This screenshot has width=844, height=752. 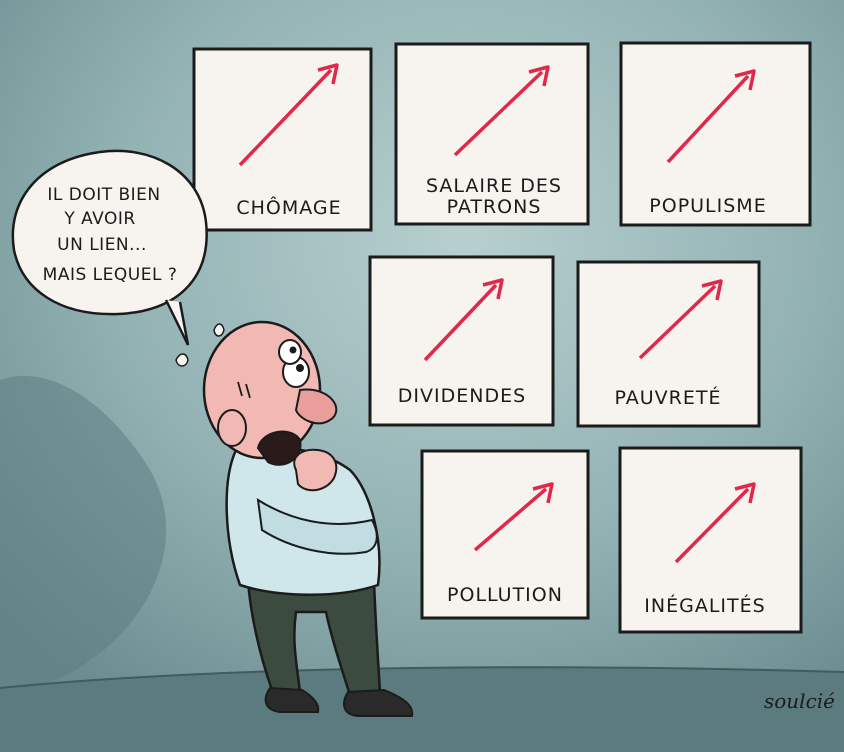 I want to click on man-figure, so click(x=294, y=518).